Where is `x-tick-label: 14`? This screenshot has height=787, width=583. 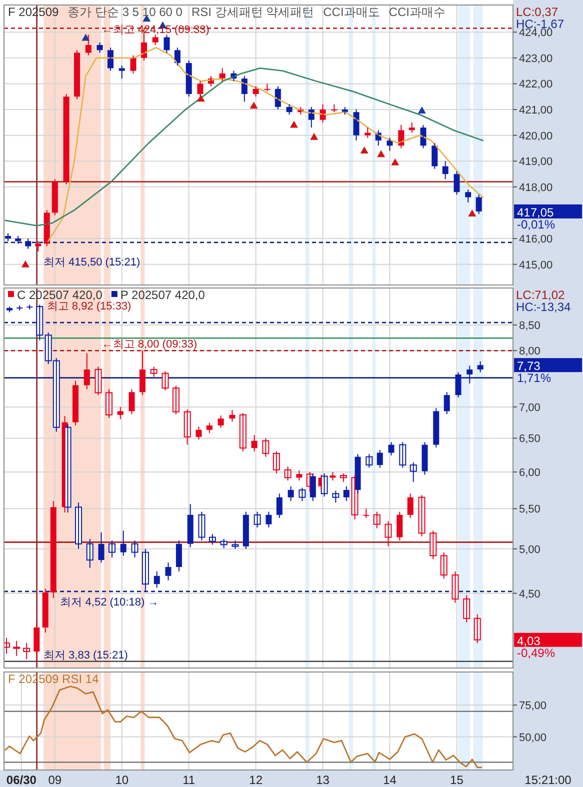 x-tick-label: 14 is located at coordinates (390, 780).